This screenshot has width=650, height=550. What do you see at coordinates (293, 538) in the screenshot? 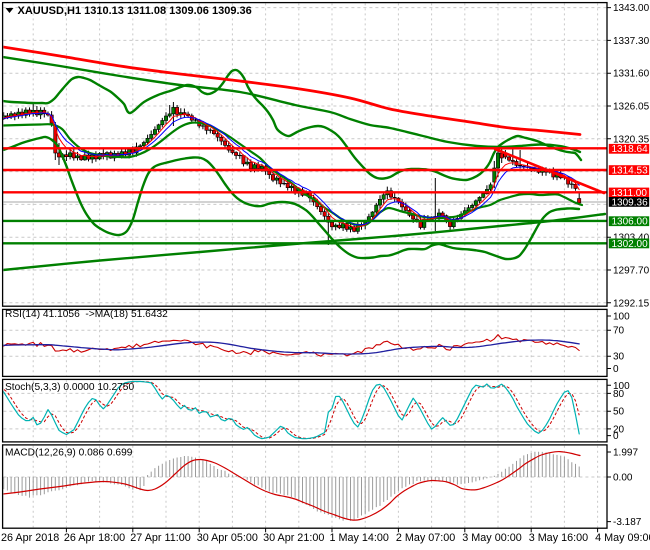
I see `svg-text: 30 Apr 21:00` at bounding box center [293, 538].